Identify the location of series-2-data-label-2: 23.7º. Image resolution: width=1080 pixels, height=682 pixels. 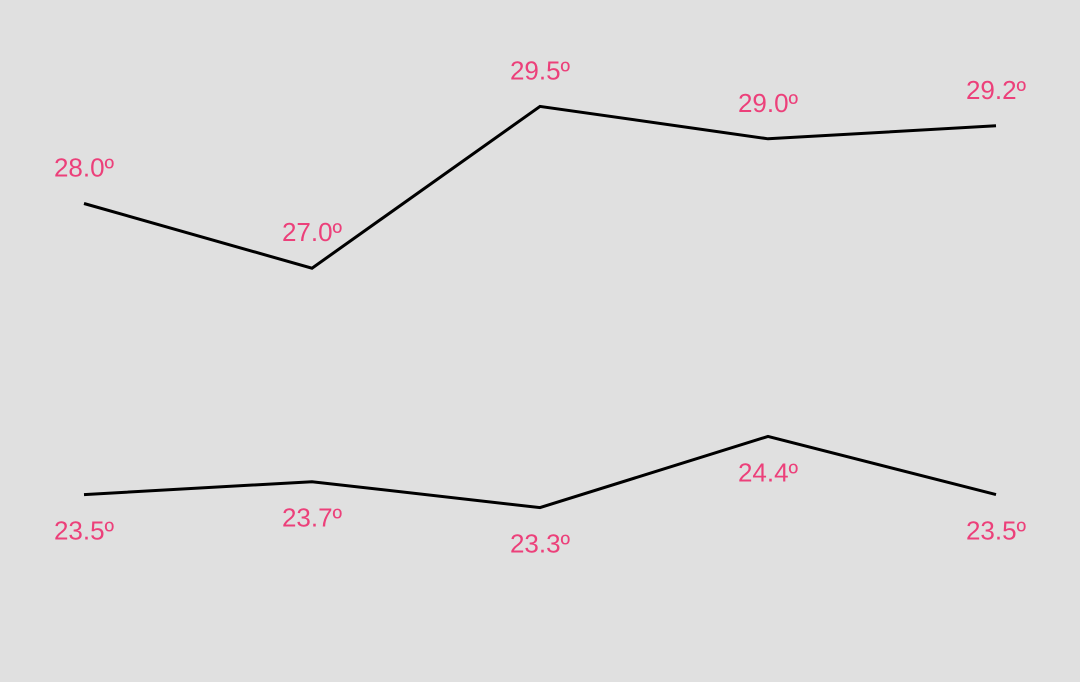
(312, 518).